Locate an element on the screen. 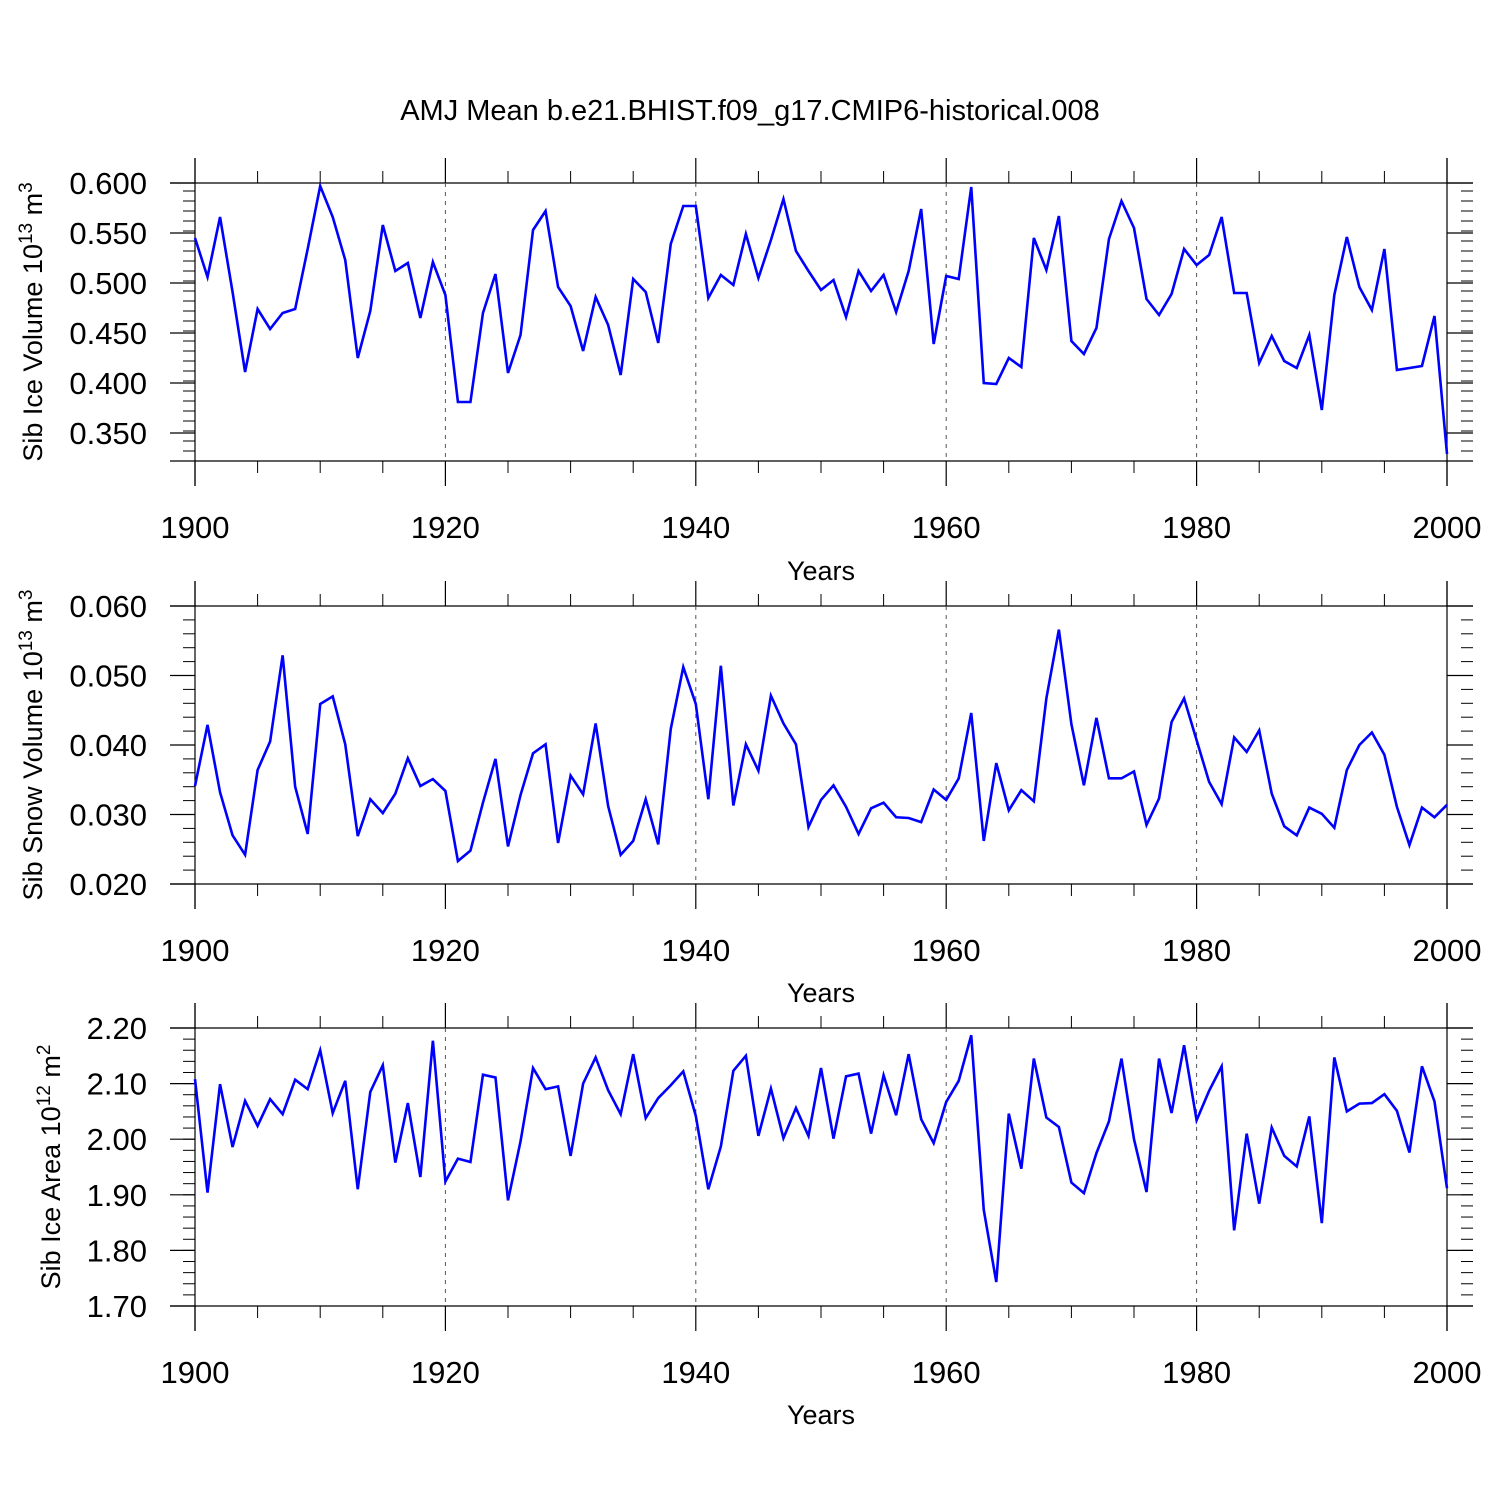  y-axis-title: Sib Snow Volume 1013 m3 is located at coordinates (32, 745).